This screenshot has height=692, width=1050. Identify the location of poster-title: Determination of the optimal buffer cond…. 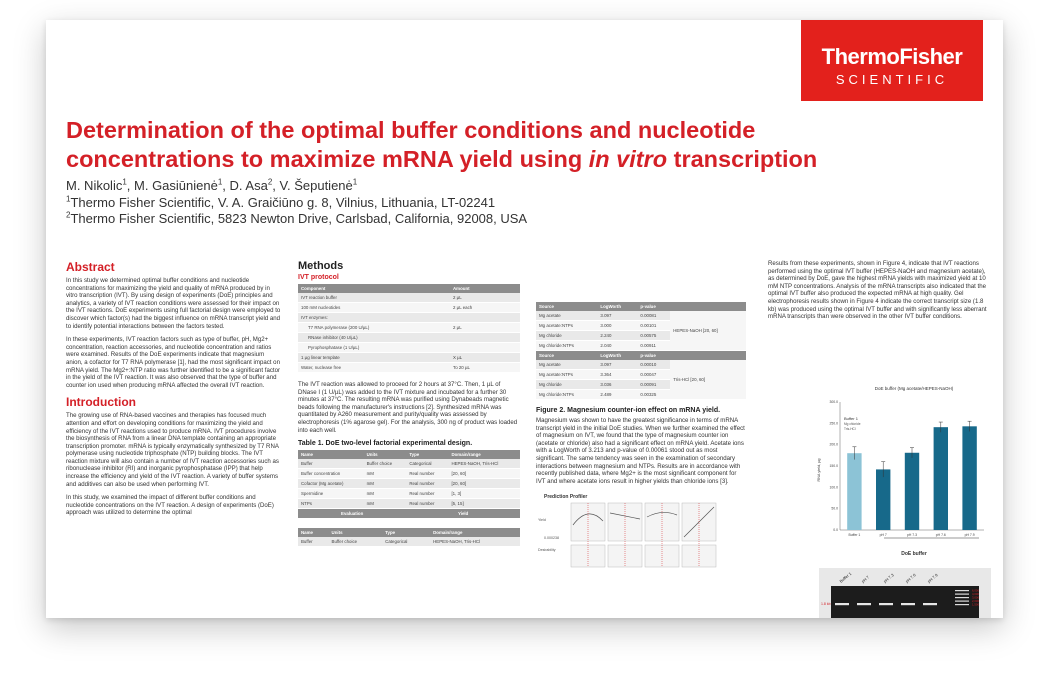
(476, 145).